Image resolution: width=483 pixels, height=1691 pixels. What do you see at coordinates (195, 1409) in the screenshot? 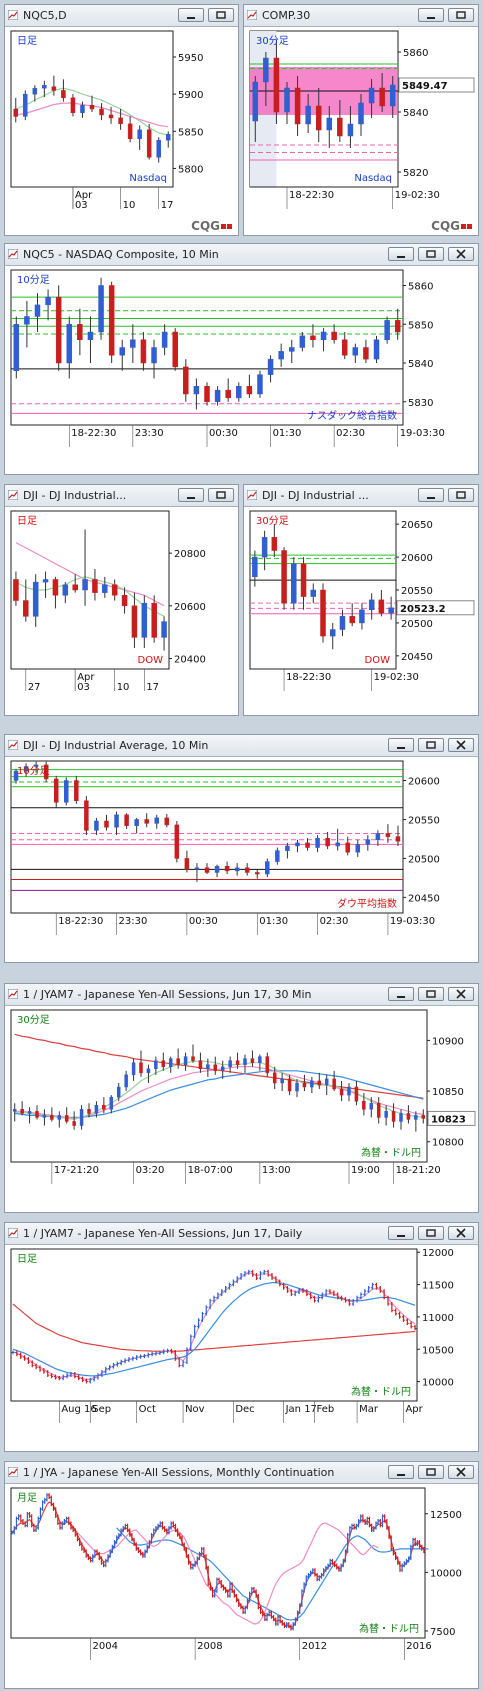
I see `x-tick-label: Nov` at bounding box center [195, 1409].